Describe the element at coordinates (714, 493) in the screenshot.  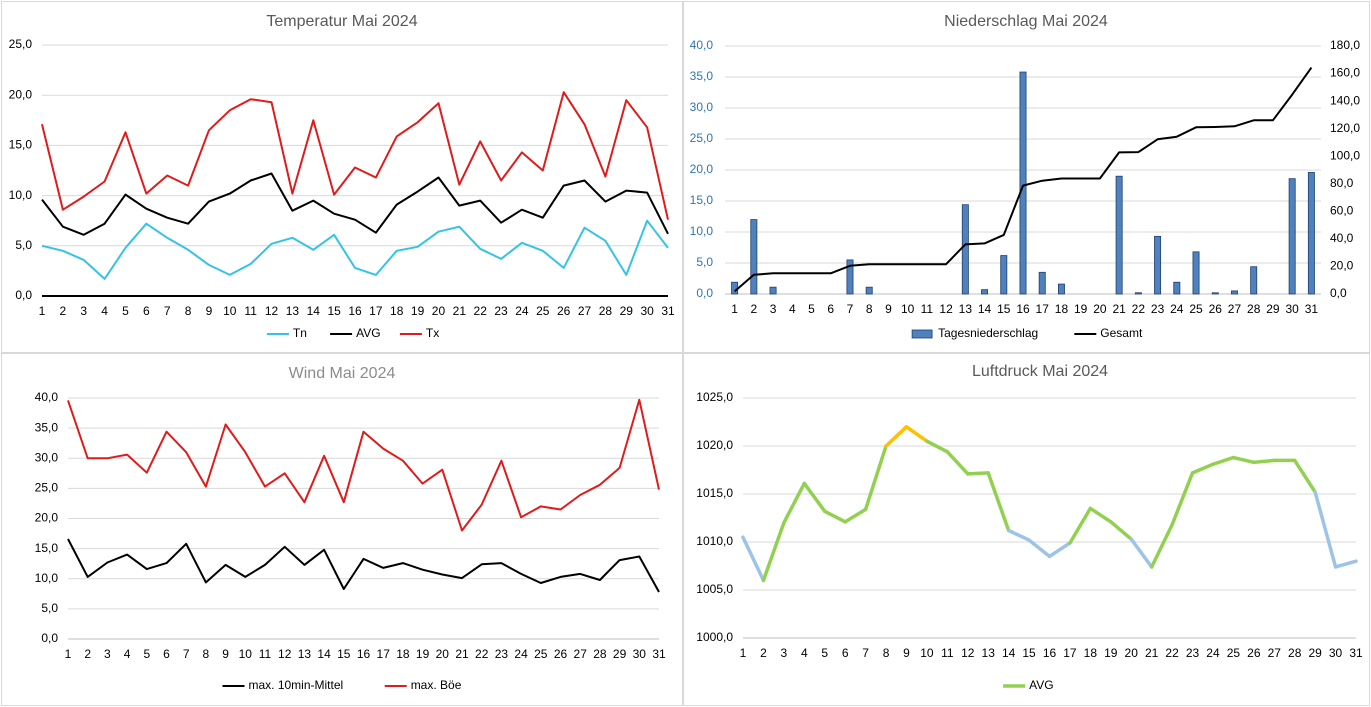
I see `y-tick-label: 1015,0` at that location.